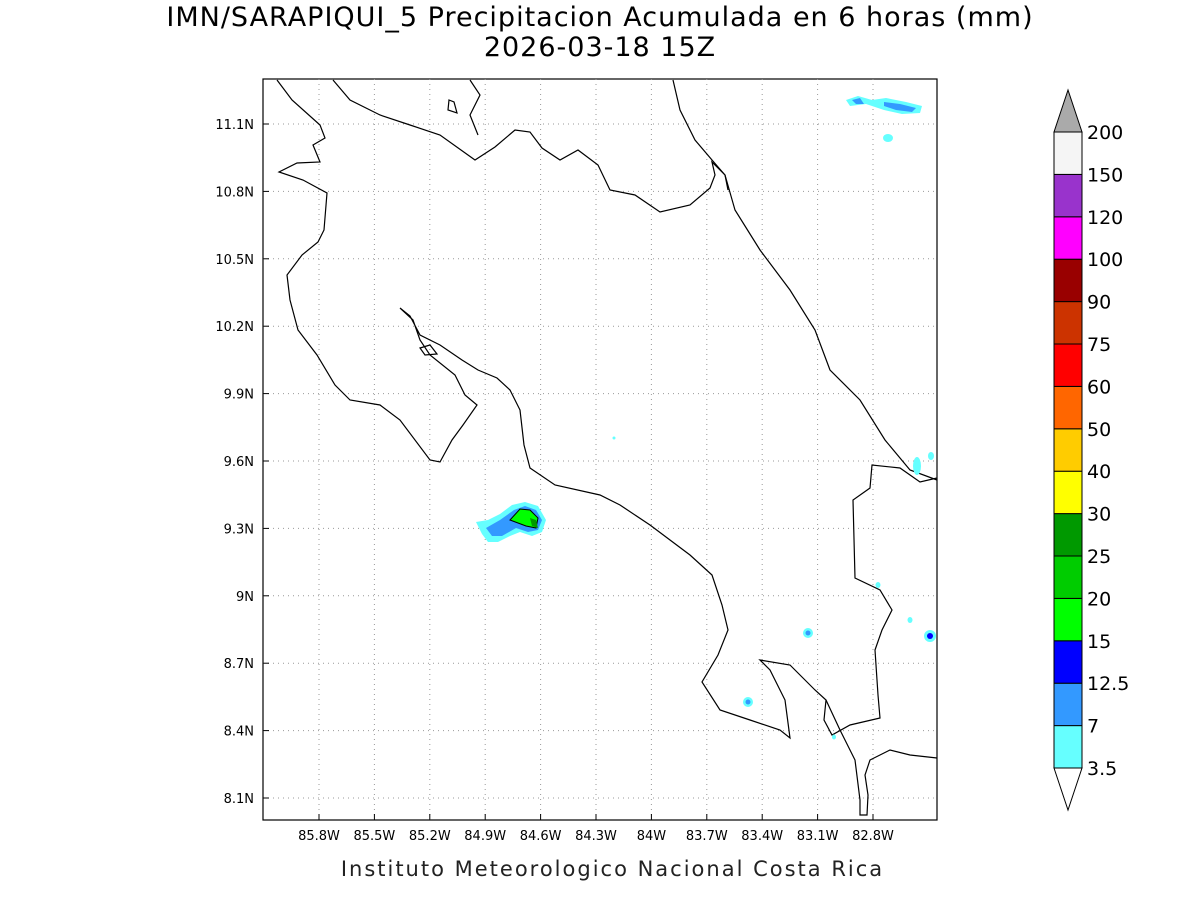  I want to click on colorbar-label: 90, so click(1099, 303).